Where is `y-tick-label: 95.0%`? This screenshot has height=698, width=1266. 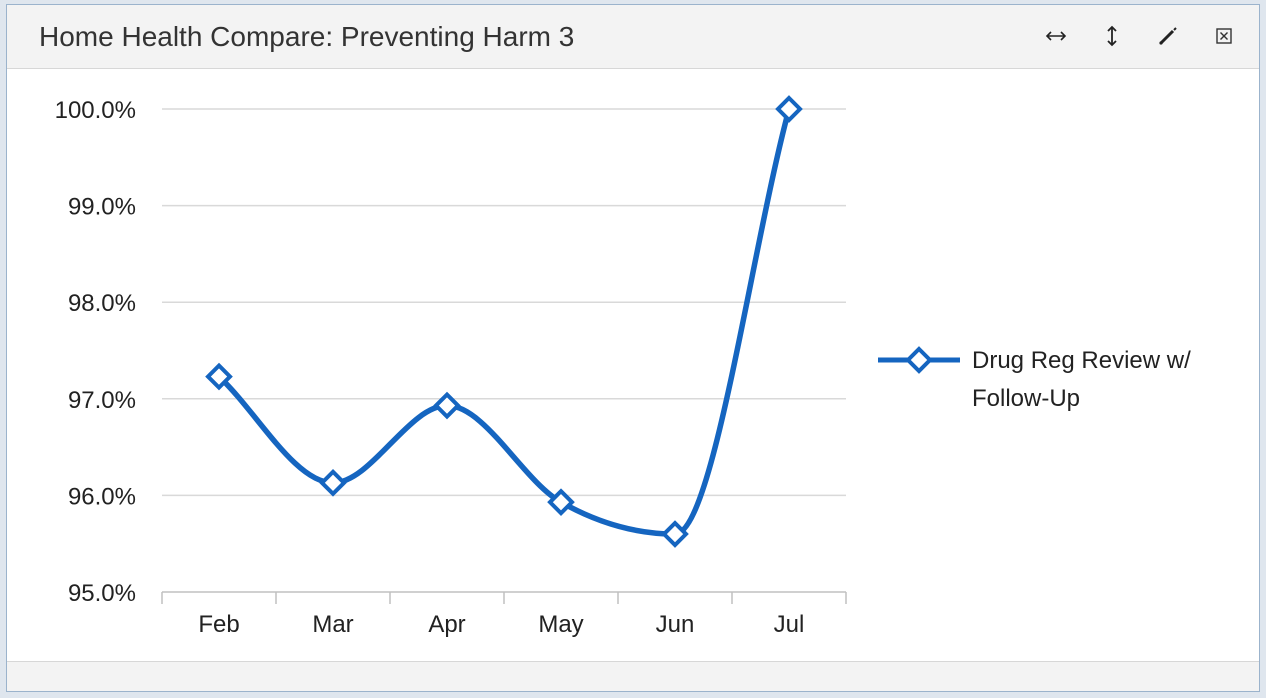
y-tick-label: 95.0% is located at coordinates (102, 593).